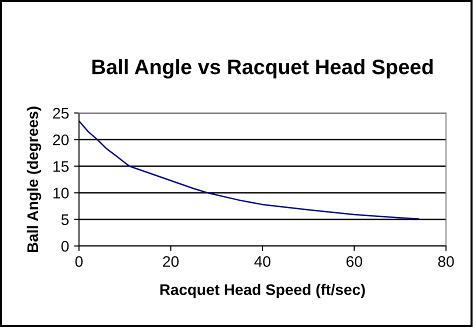 This screenshot has height=327, width=473. Describe the element at coordinates (79, 261) in the screenshot. I see `x-tick-label: 0` at that location.